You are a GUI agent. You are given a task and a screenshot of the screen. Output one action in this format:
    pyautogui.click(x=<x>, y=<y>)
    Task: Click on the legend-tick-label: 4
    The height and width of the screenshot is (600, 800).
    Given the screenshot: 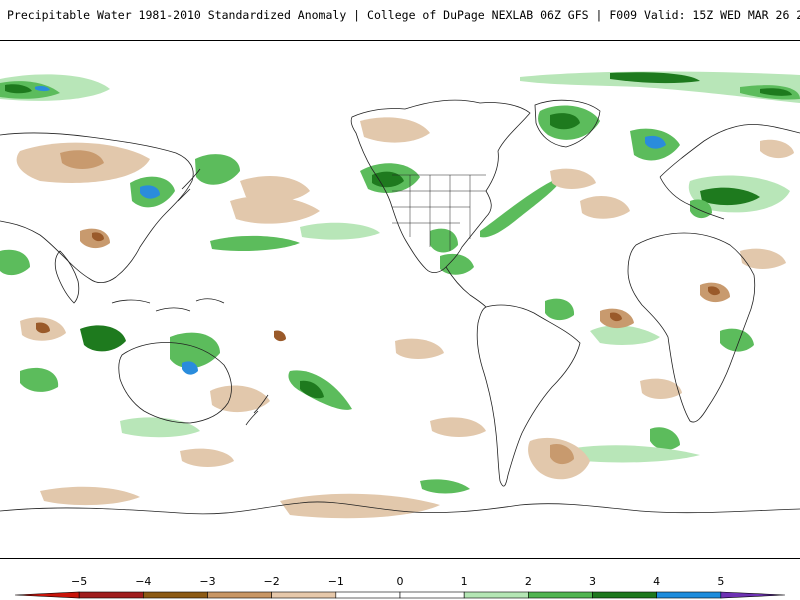 What is the action you would take?
    pyautogui.click(x=656, y=581)
    